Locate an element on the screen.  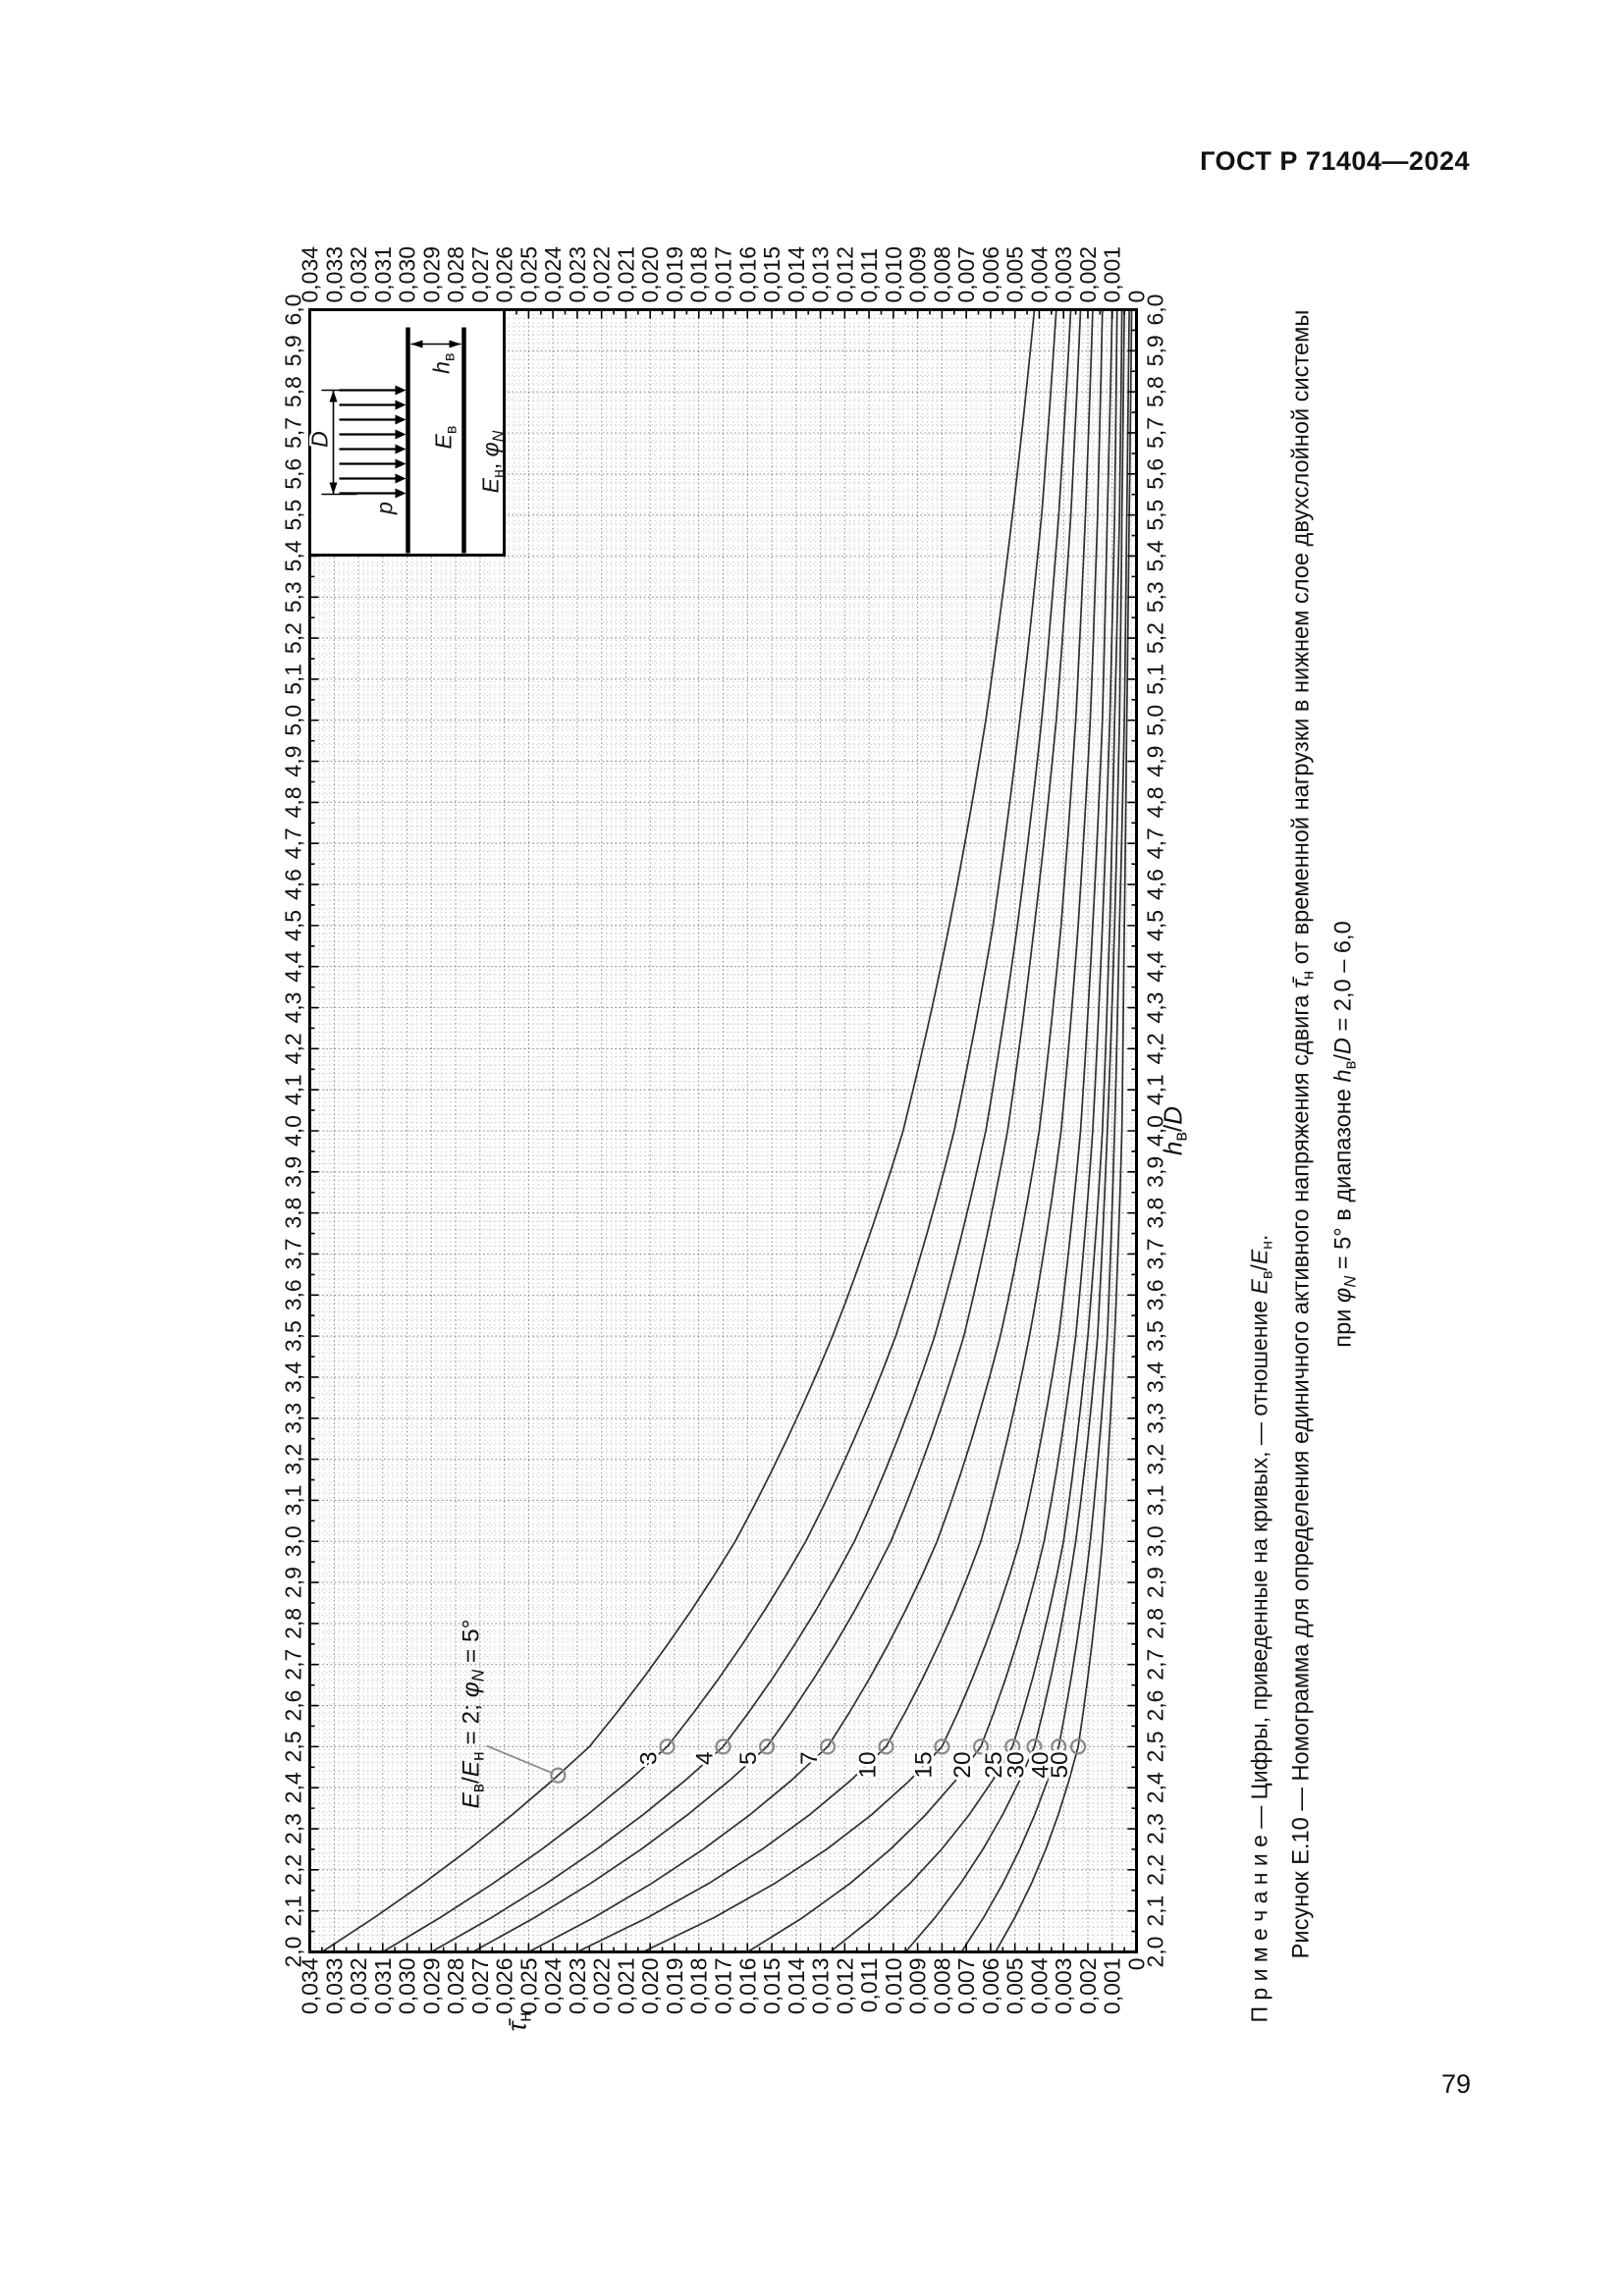
svg-text: 3,9 is located at coordinates (1154, 1171).